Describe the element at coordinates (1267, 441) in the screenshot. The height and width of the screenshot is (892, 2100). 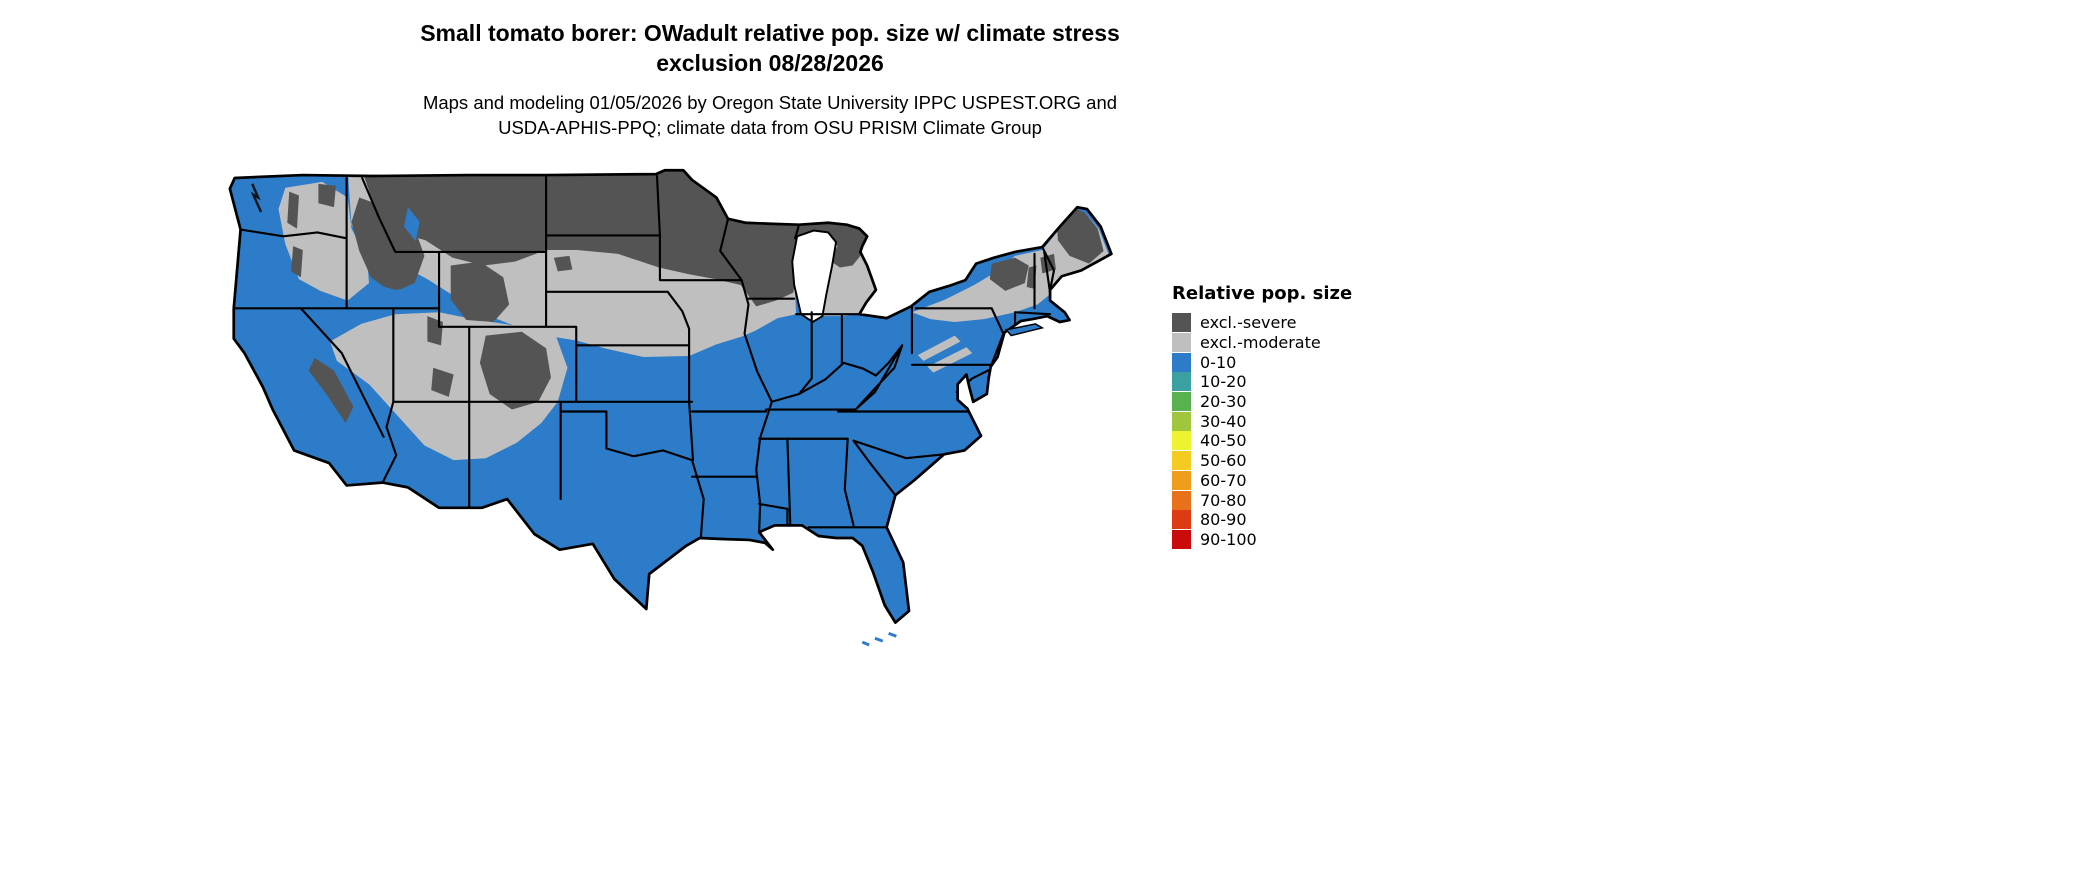
I see `legend-entry: 40-50` at that location.